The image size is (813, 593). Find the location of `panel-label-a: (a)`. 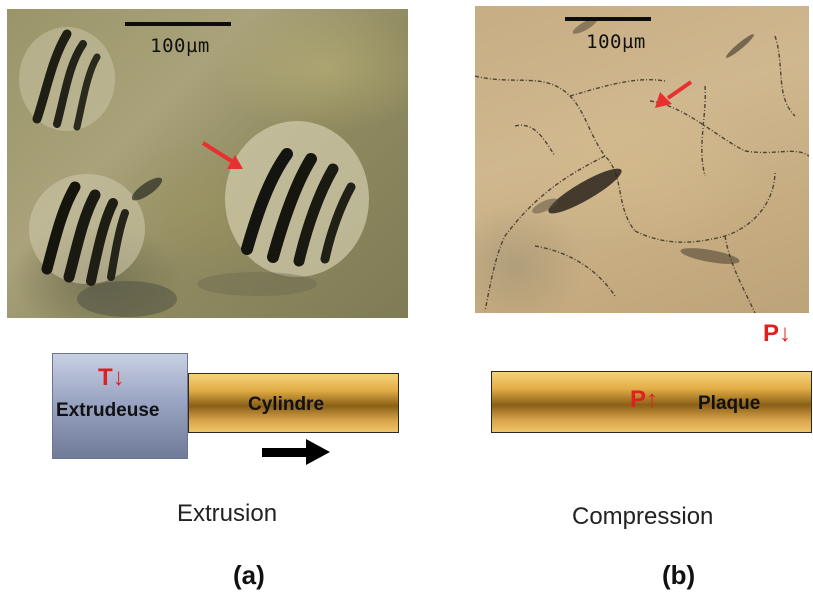

panel-label-a: (a) is located at coordinates (249, 575).